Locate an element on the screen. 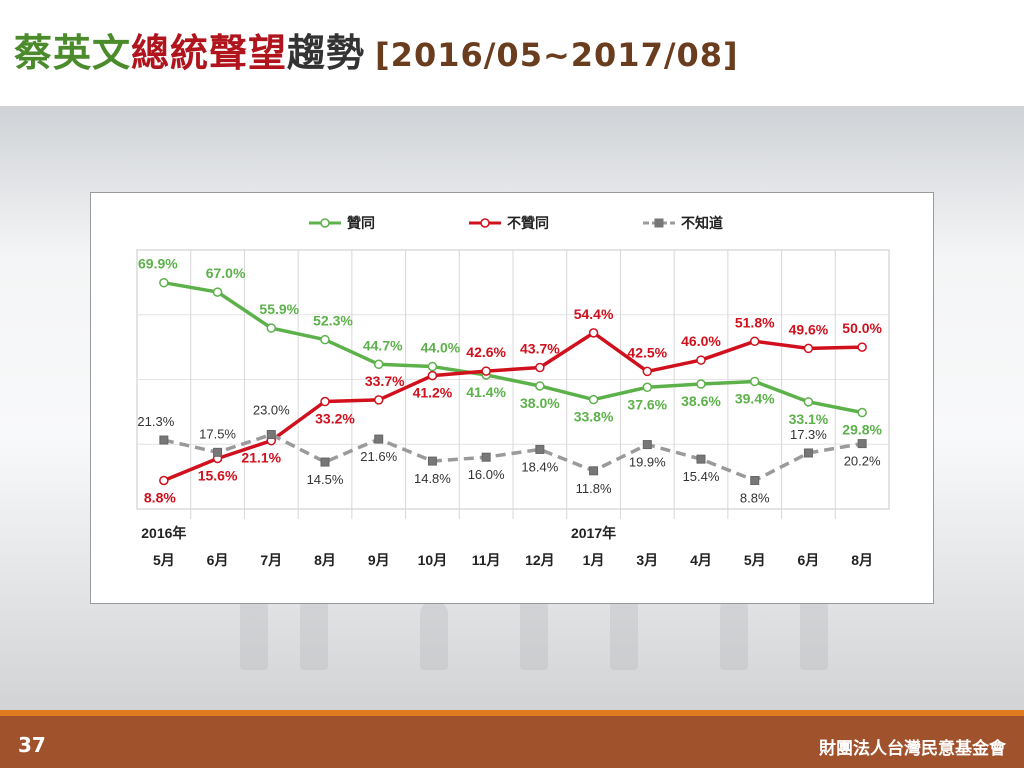 The image size is (1024, 768). data-label: 33.8% is located at coordinates (594, 417).